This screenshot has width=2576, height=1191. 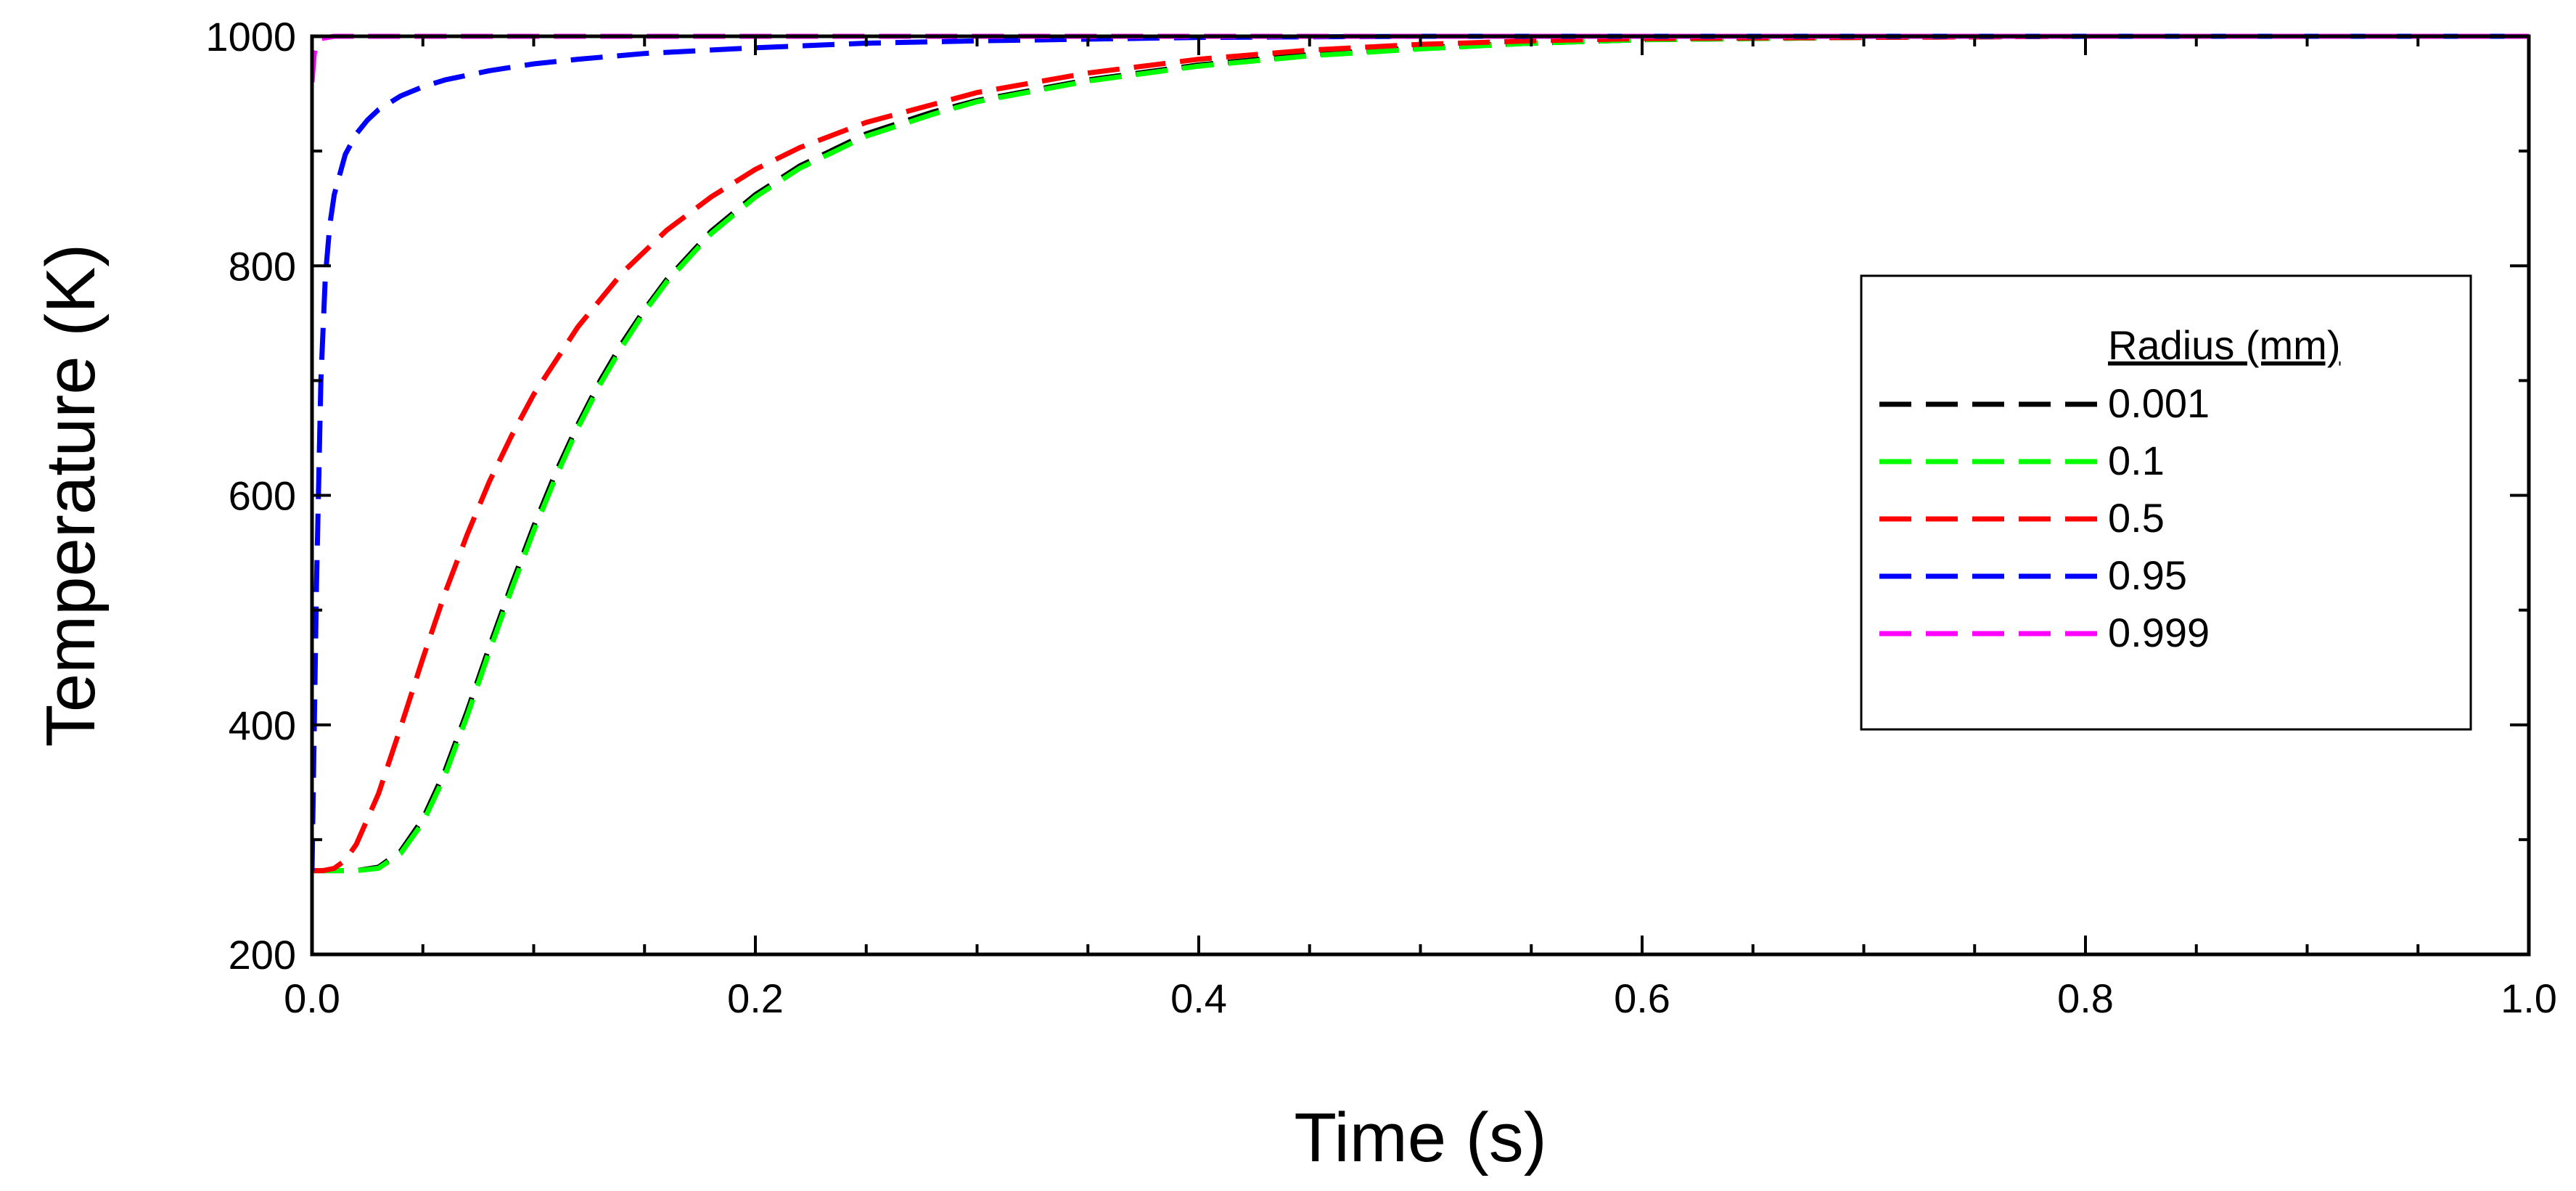 What do you see at coordinates (262, 496) in the screenshot?
I see `y-tick-label: 600` at bounding box center [262, 496].